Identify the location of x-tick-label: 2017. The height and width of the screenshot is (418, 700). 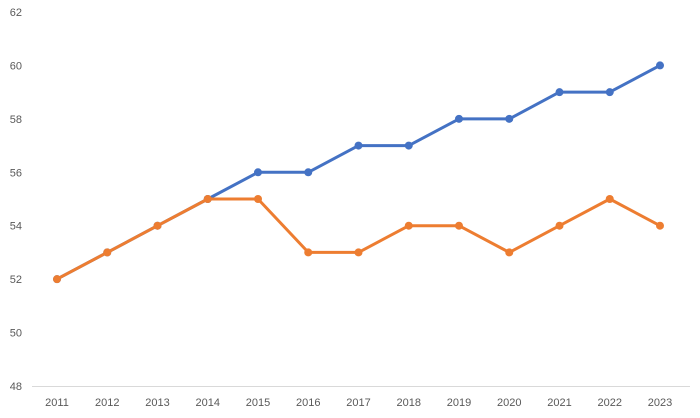
(358, 403).